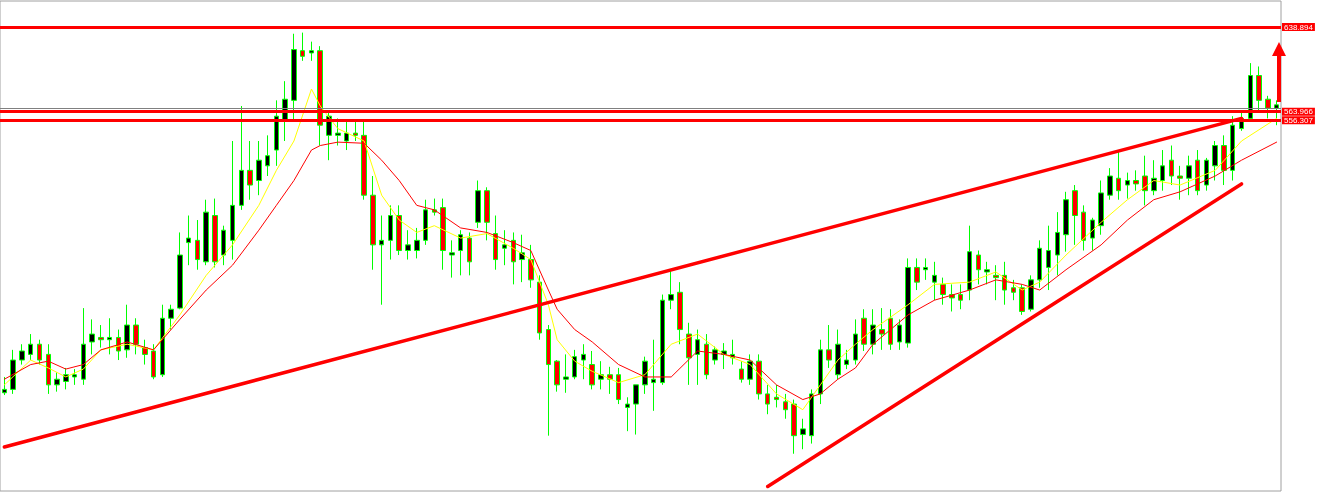 The width and height of the screenshot is (1325, 493). Describe the element at coordinates (1299, 120) in the screenshot. I see `y-tick-label: 556.307` at that location.